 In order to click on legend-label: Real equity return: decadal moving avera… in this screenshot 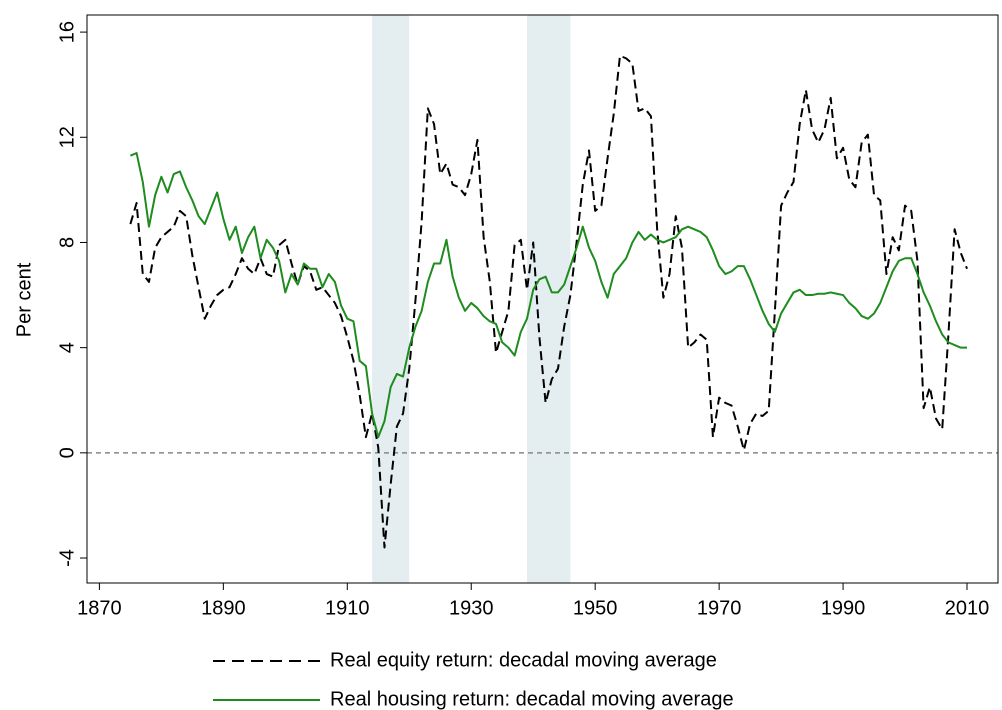, I will do `click(523, 660)`.